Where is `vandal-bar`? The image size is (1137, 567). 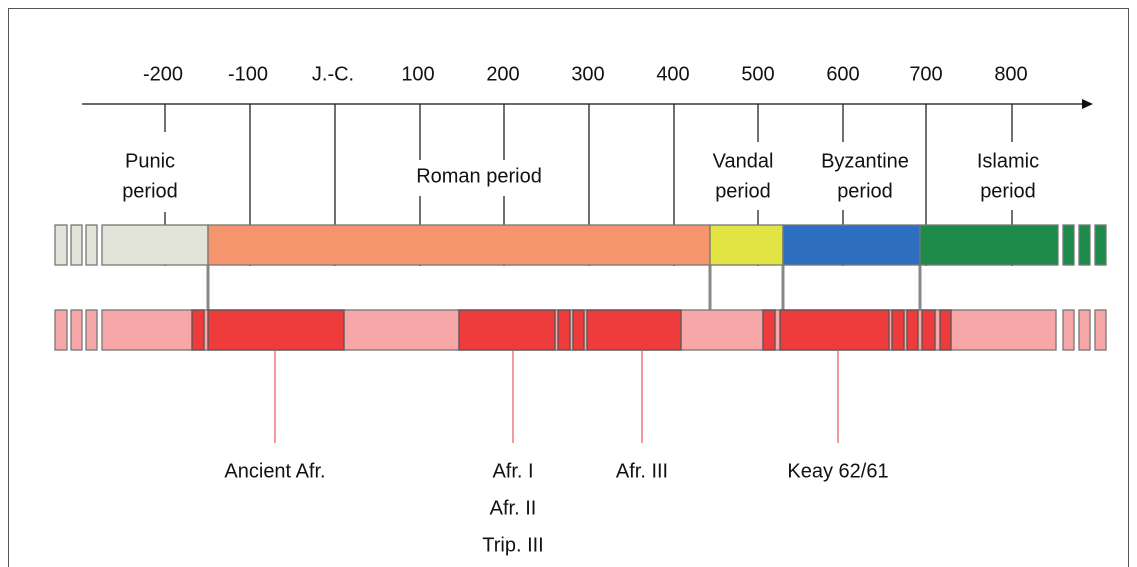
vandal-bar is located at coordinates (746, 245).